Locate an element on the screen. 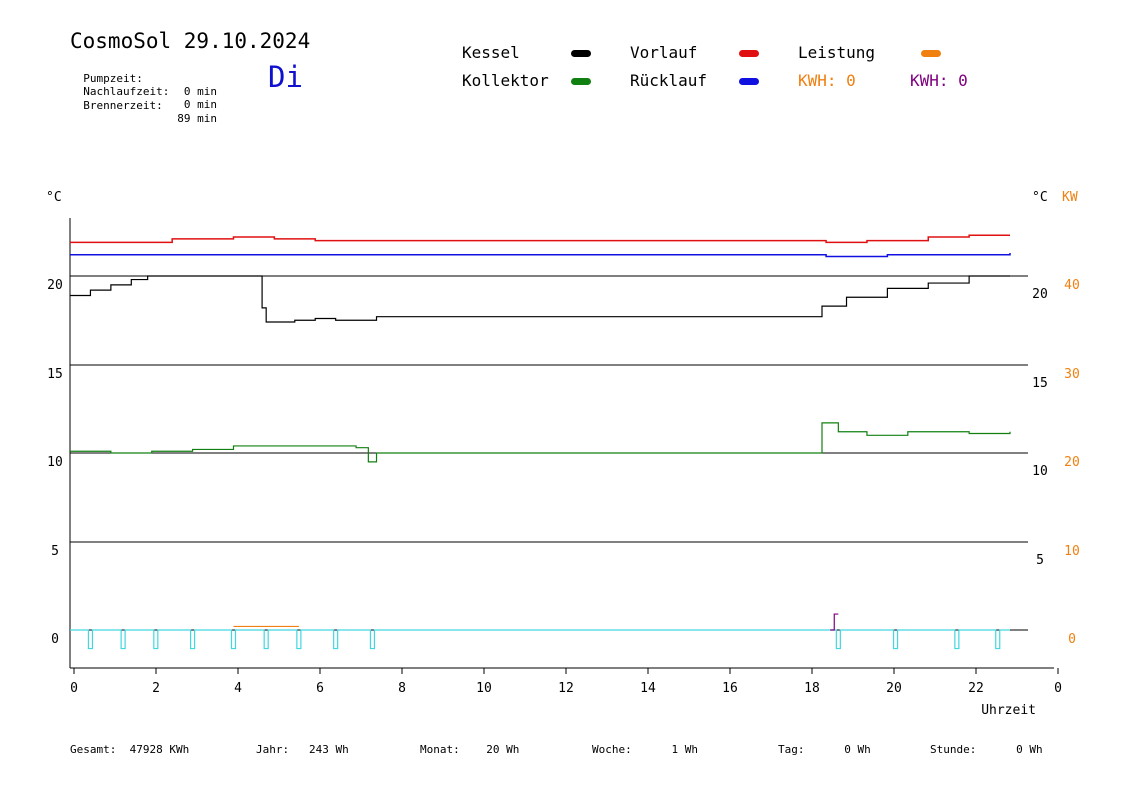 This screenshot has width=1148, height=812. footer-tag: Tag: 0 Wh is located at coordinates (824, 749).